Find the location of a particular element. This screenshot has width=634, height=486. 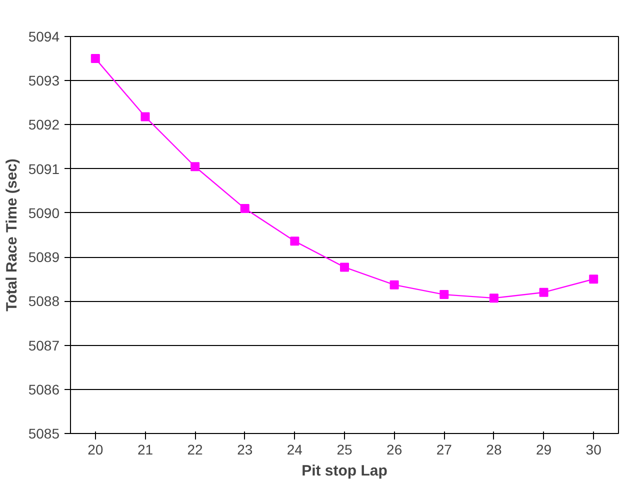

x-tick-label: 26 is located at coordinates (394, 450).